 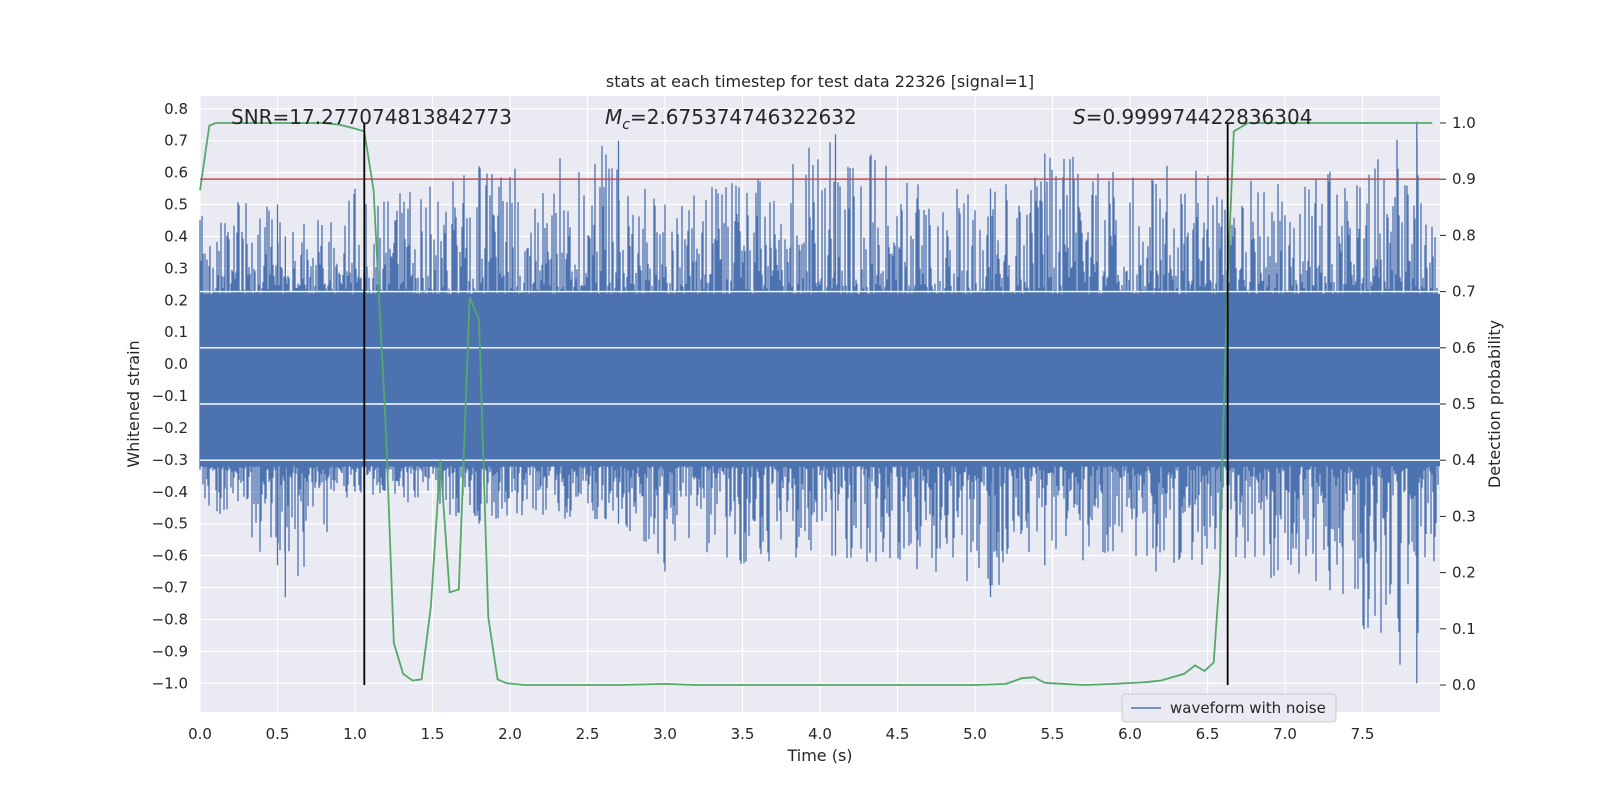 What do you see at coordinates (176, 268) in the screenshot?
I see `y-tick-label: 0.3` at bounding box center [176, 268].